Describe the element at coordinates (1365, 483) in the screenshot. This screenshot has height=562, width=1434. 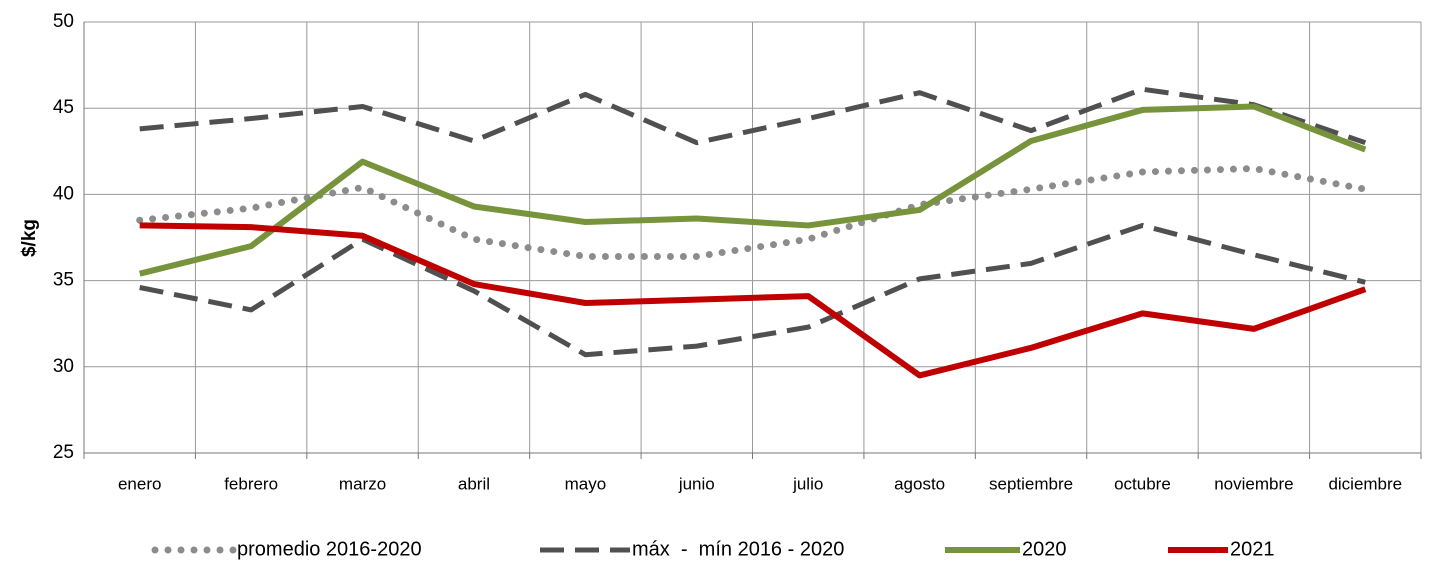
I see `x-tick-label: diciembre` at that location.